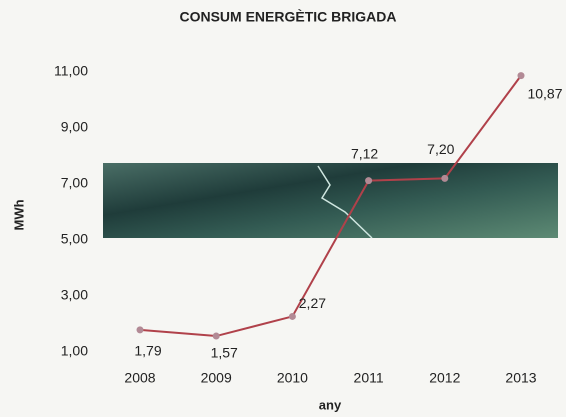  What do you see at coordinates (544, 93) in the screenshot?
I see `value-label: 10,87` at bounding box center [544, 93].